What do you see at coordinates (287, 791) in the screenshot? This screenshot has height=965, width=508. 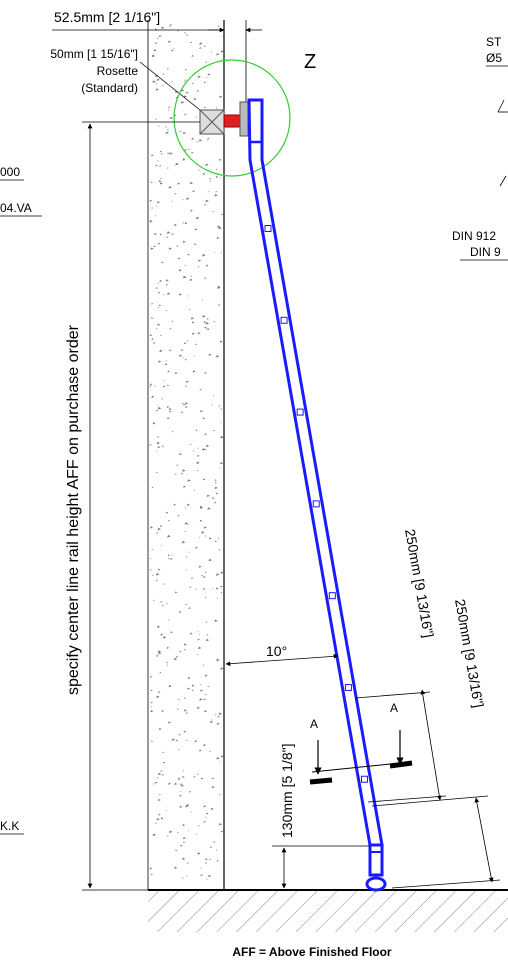 I see `dimension-130-label: 130mm [5 1/8"]` at bounding box center [287, 791].